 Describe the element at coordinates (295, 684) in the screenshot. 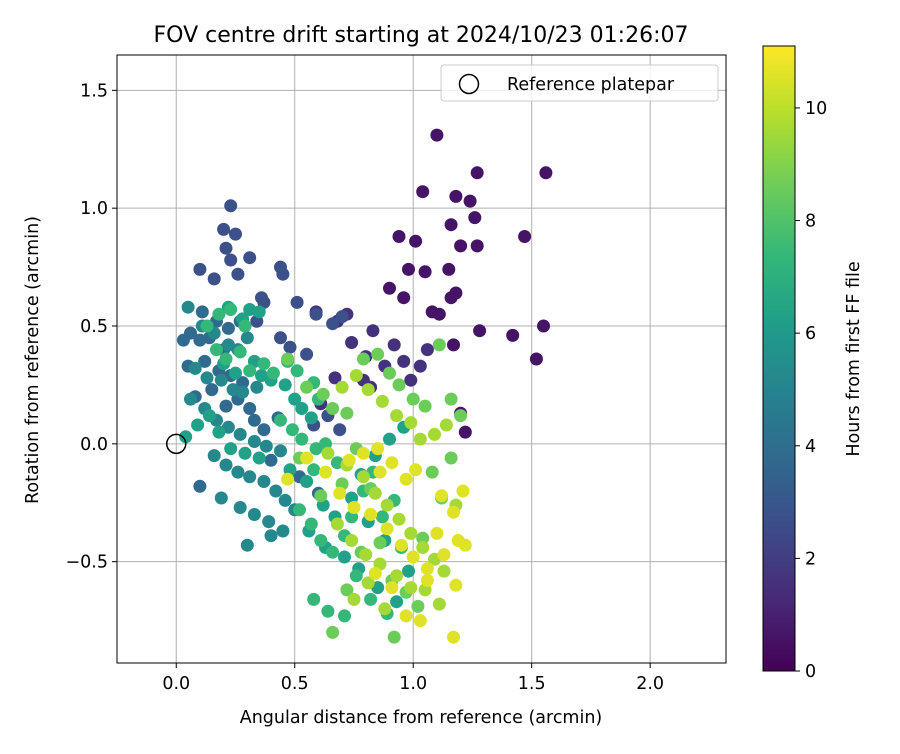

I see `x-tick-label: 0.5` at that location.